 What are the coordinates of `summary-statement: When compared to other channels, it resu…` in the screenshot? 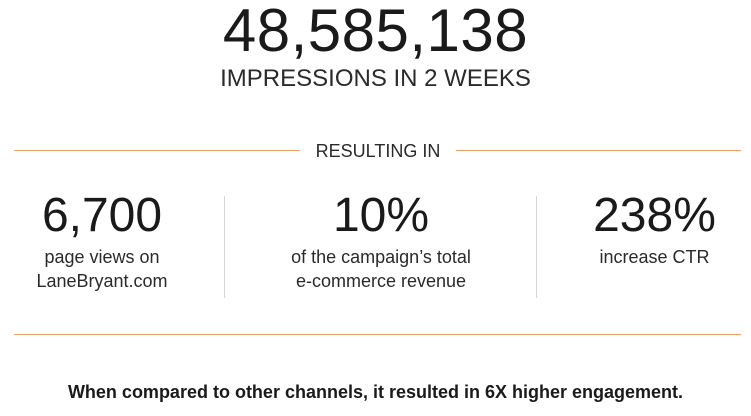 It's located at (375, 392).